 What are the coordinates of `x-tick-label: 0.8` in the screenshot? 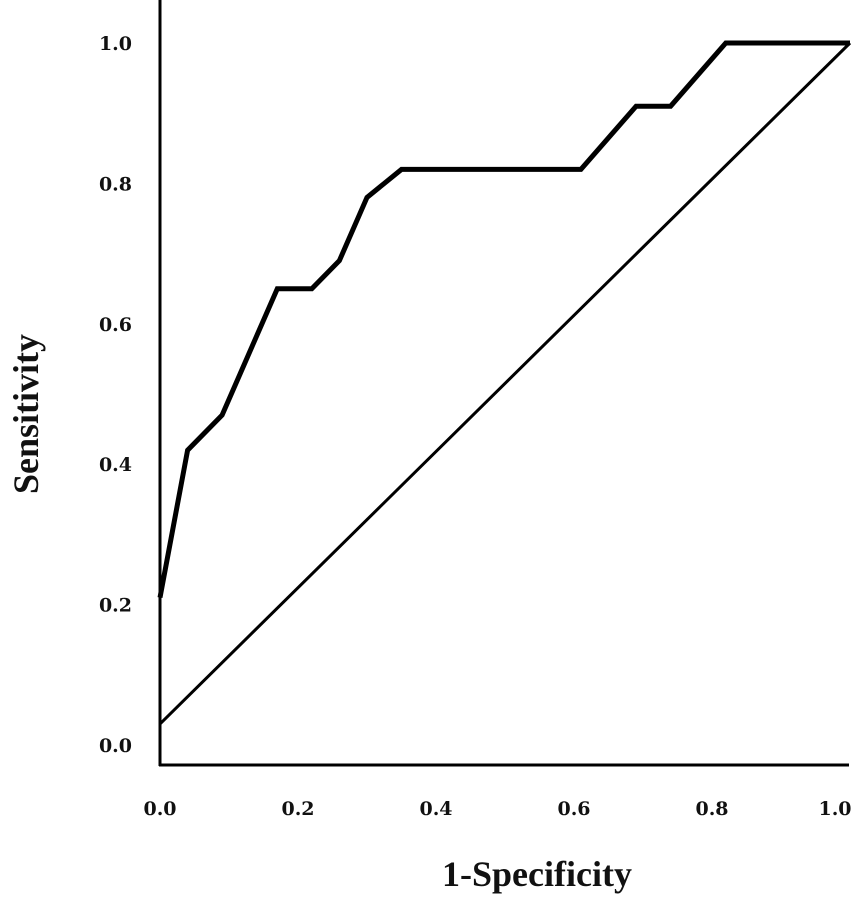 It's located at (711, 809).